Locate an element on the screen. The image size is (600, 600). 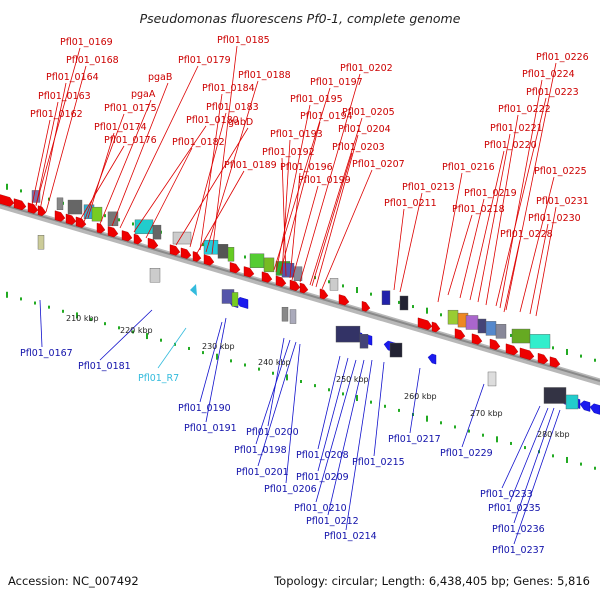
scale-tick-label: 280 kbp is located at coordinates (553, 434).